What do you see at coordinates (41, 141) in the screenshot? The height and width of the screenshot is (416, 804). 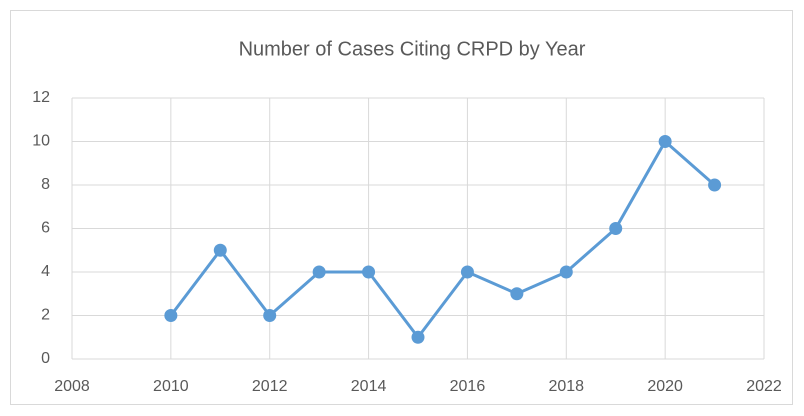 I see `y-tick-label: 10` at bounding box center [41, 141].